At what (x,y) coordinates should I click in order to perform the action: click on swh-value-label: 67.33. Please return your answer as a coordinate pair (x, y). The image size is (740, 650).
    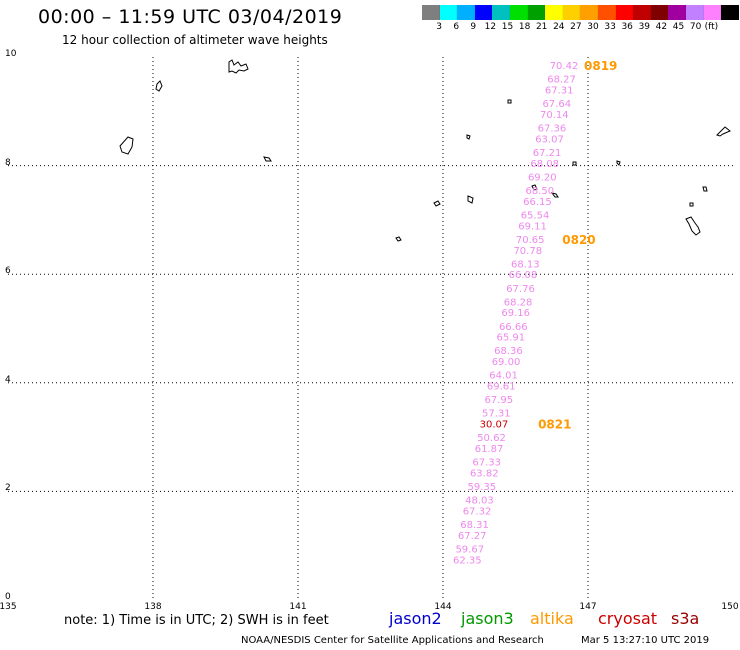
    Looking at the image, I should click on (486, 463).